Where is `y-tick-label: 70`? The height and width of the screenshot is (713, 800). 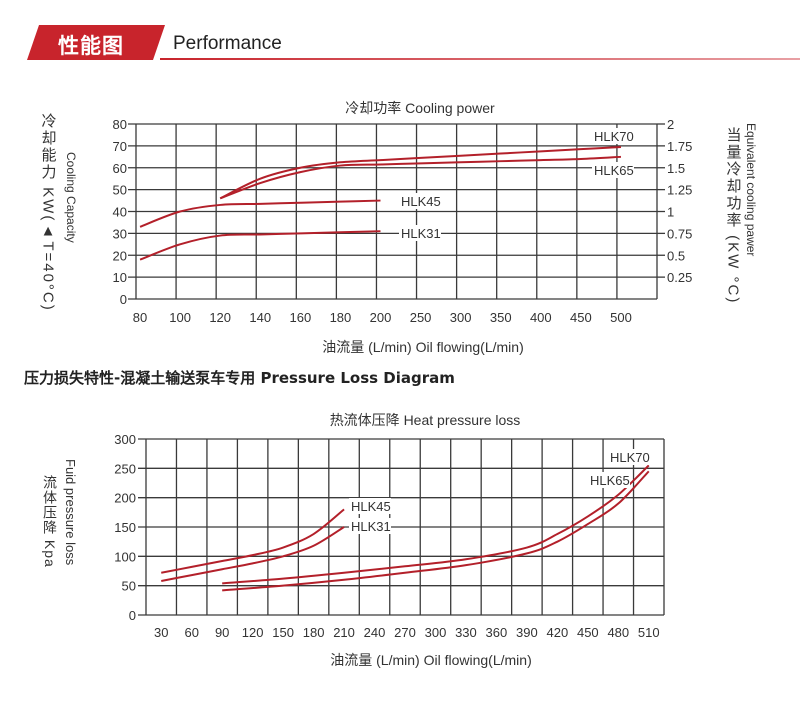 y-tick-label: 70 is located at coordinates (120, 146).